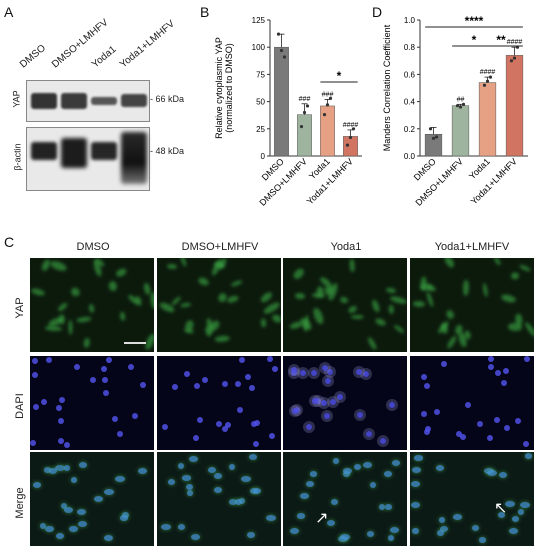 Image resolution: width=541 pixels, height=550 pixels. I want to click on panel-label-b: B, so click(205, 12).